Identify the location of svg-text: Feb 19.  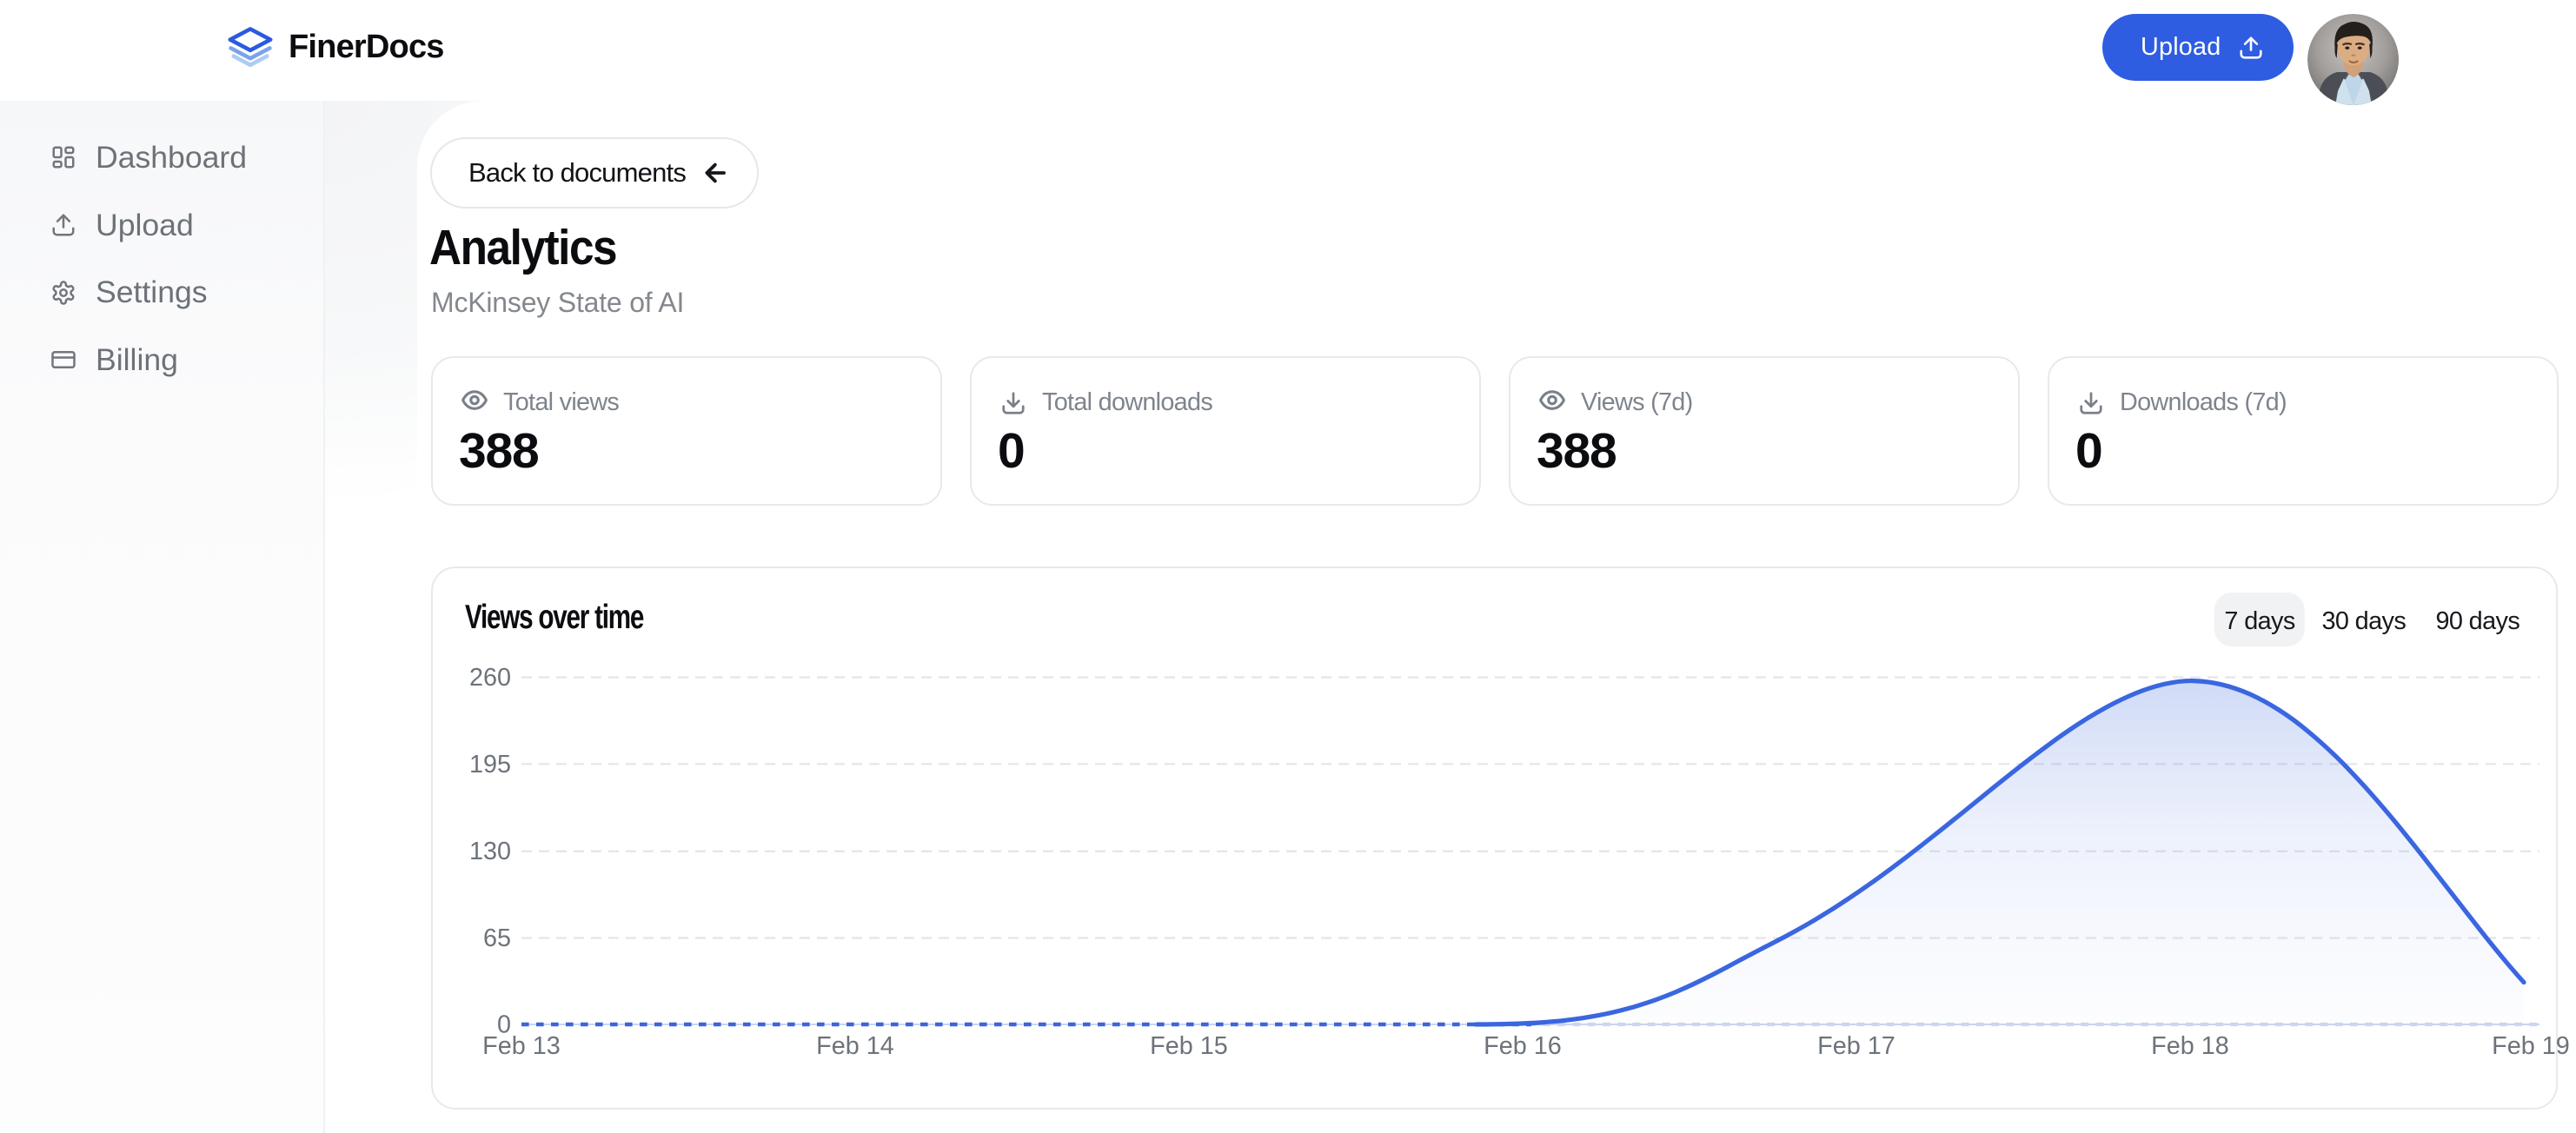
(2531, 1046).